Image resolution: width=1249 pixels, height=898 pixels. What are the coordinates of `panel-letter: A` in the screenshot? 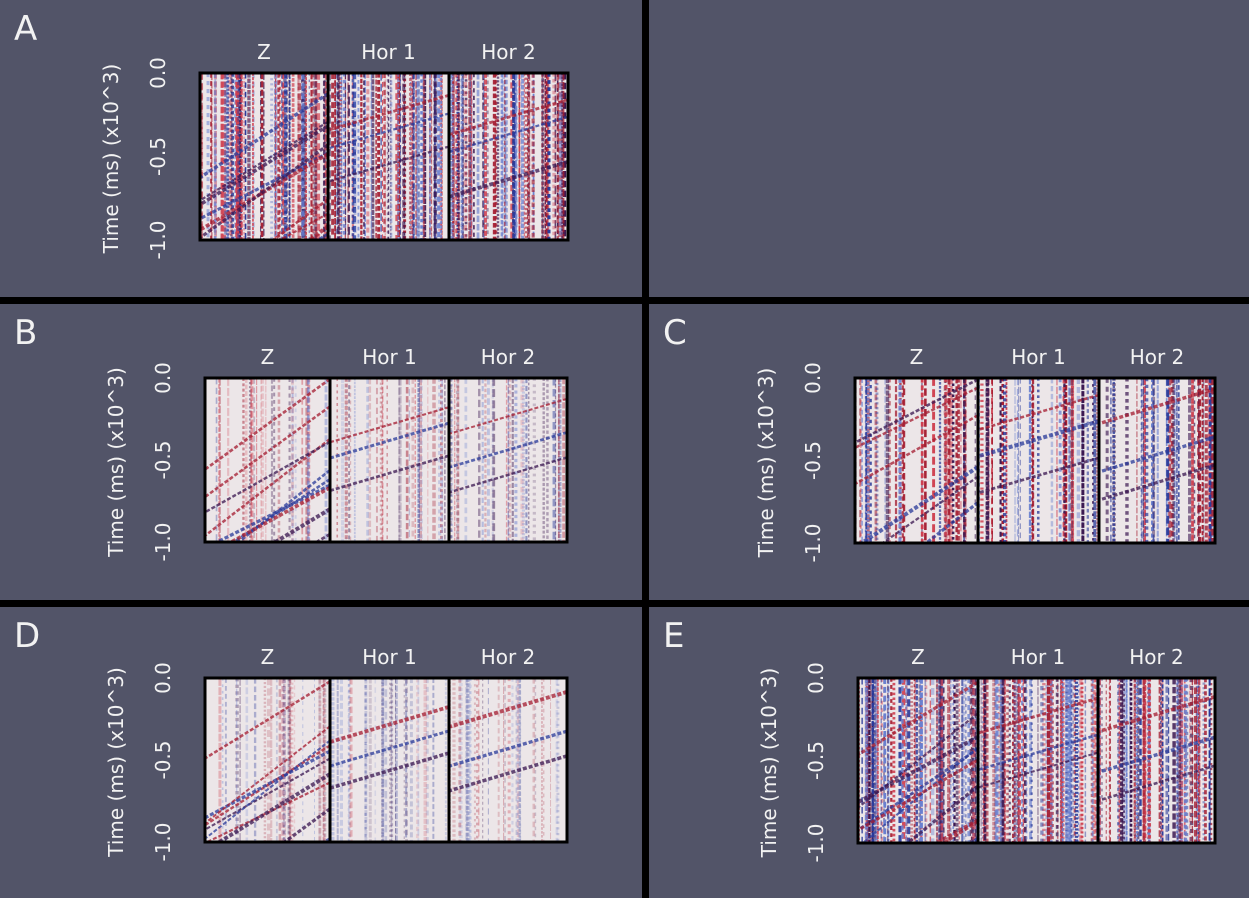 It's located at (25, 29).